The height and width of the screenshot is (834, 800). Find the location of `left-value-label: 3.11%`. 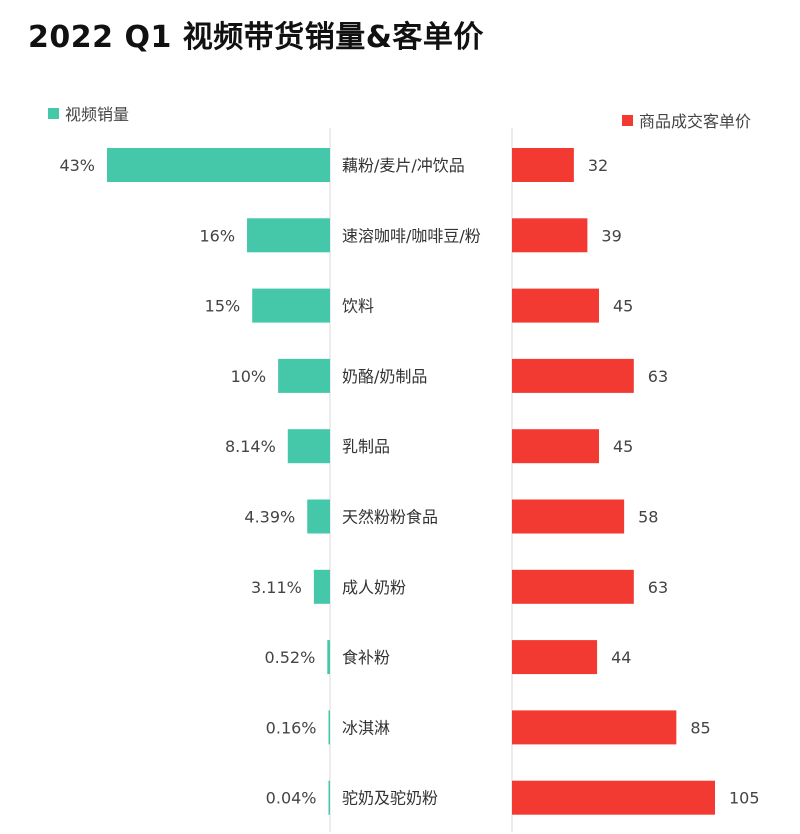

left-value-label: 3.11% is located at coordinates (276, 587).